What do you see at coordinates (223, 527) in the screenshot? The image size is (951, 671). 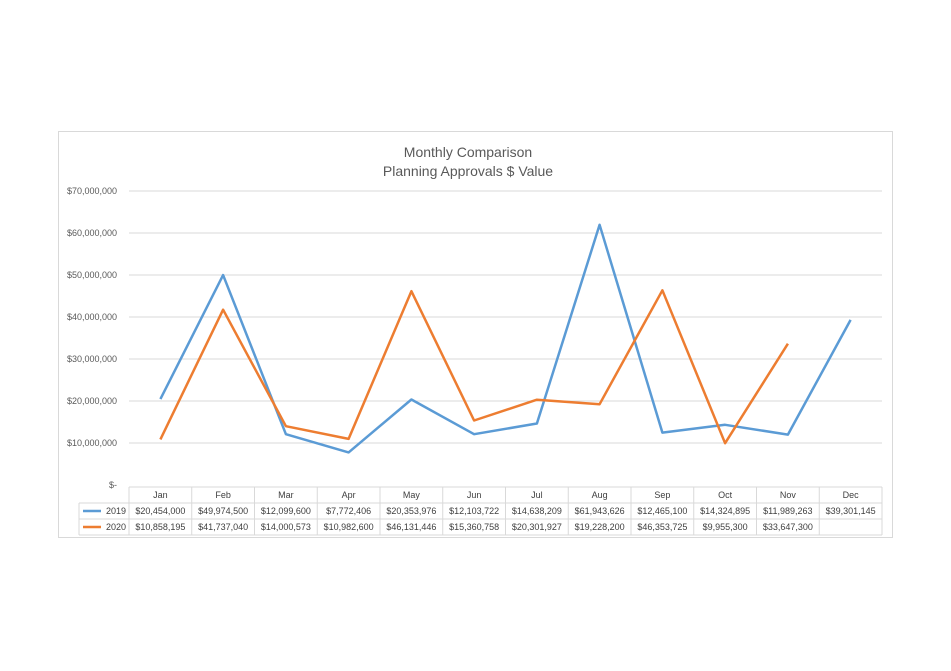 I see `data-label: $41,737,040` at bounding box center [223, 527].